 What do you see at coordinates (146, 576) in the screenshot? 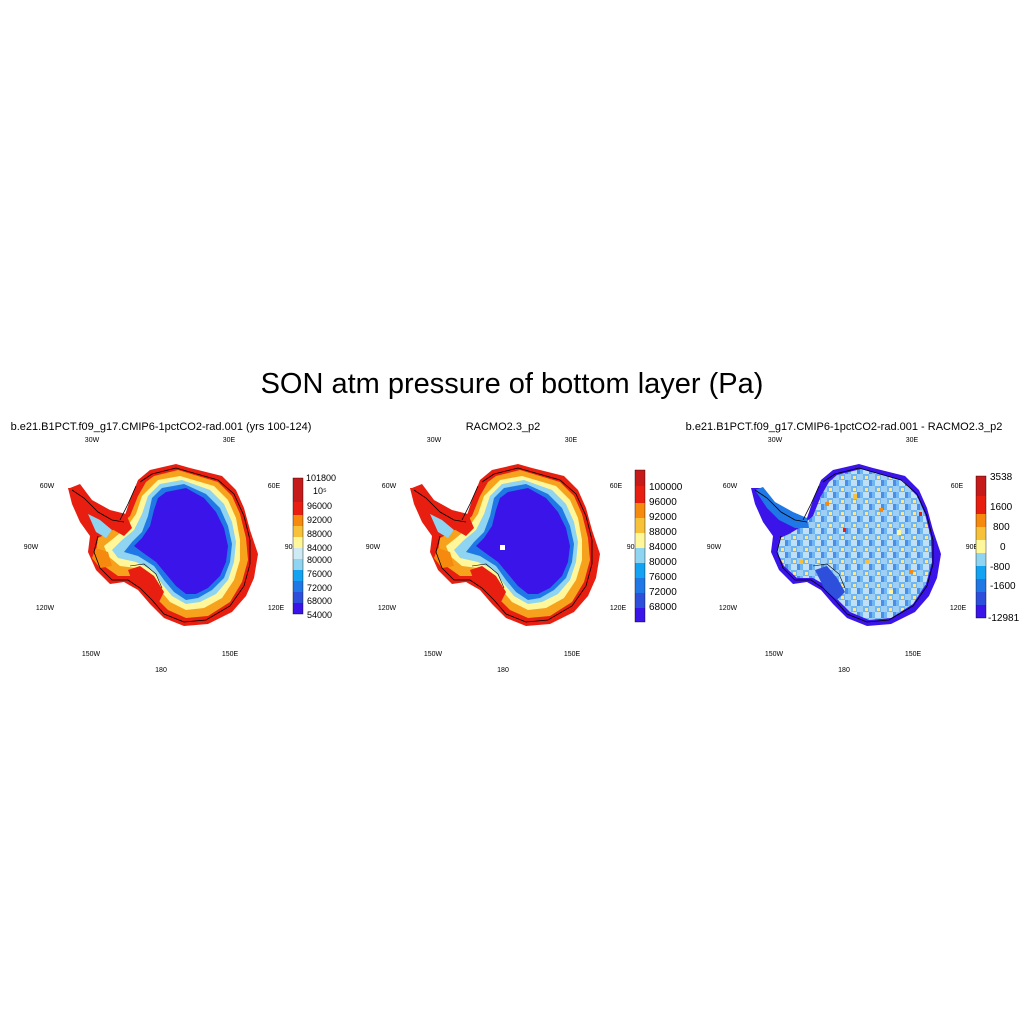
I see `panel-1-coast-inner` at bounding box center [146, 576].